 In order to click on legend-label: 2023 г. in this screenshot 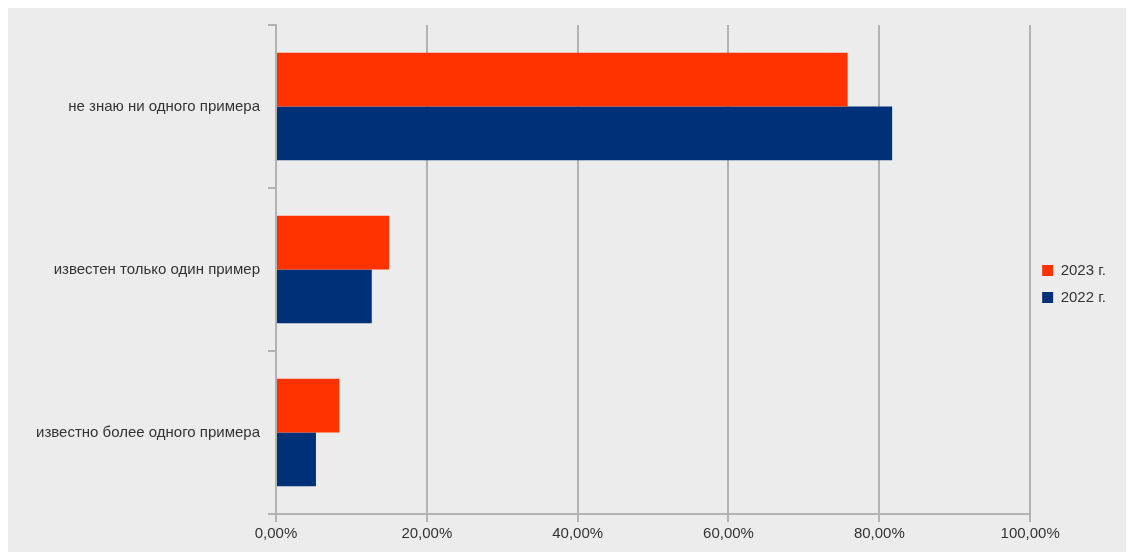, I will do `click(1083, 269)`.